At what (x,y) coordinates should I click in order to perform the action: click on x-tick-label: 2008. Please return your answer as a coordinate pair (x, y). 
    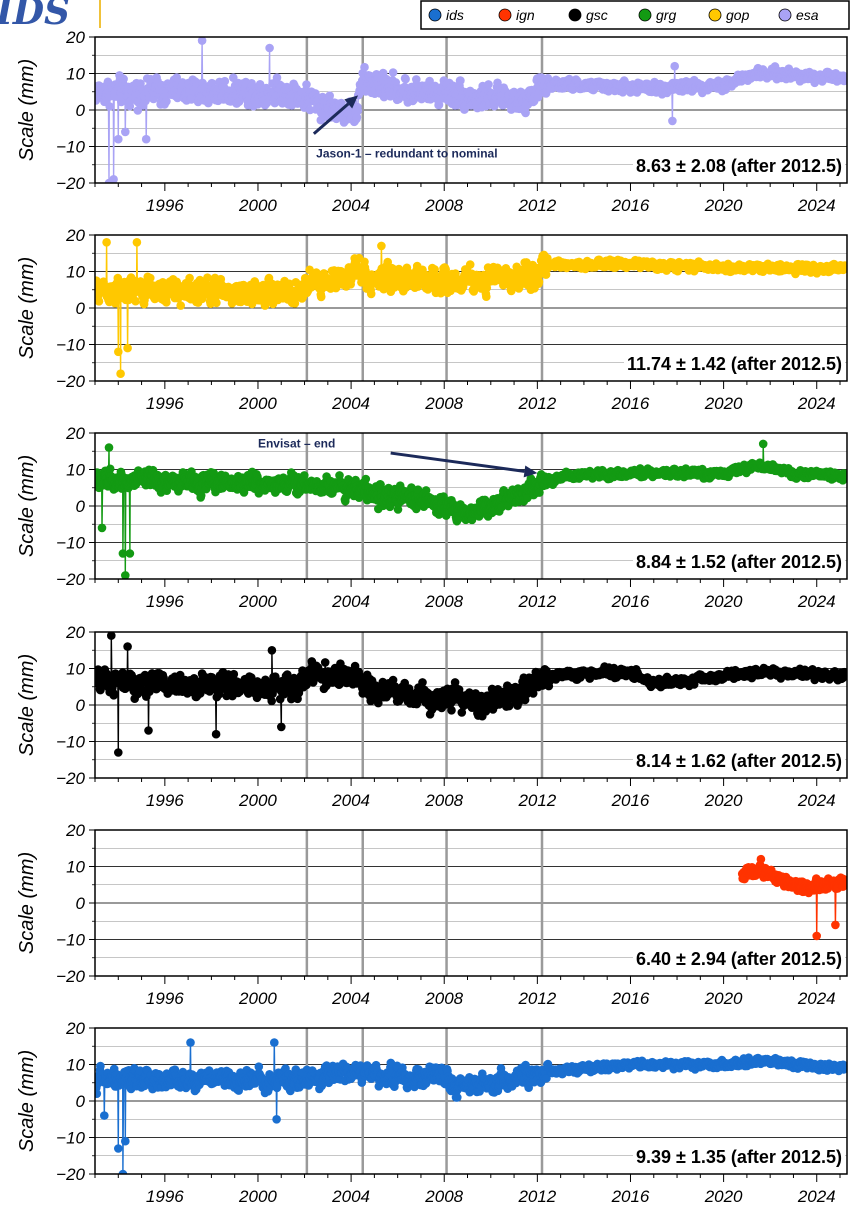
    Looking at the image, I should click on (443, 403).